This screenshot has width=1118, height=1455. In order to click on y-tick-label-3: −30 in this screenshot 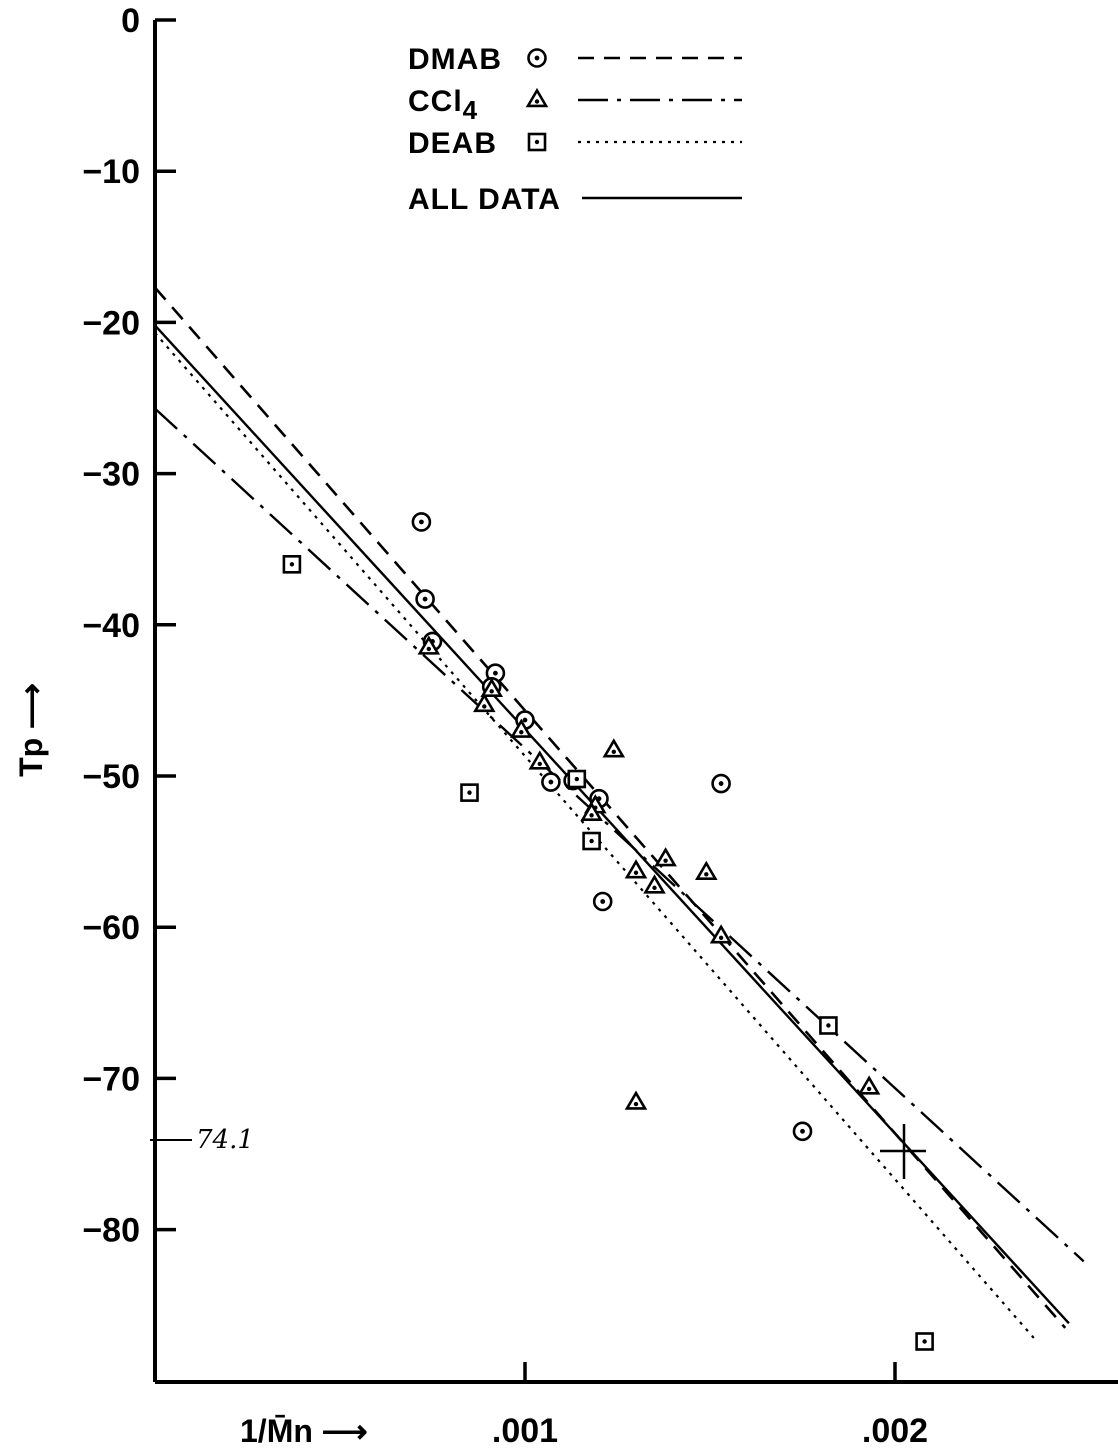, I will do `click(111, 475)`.